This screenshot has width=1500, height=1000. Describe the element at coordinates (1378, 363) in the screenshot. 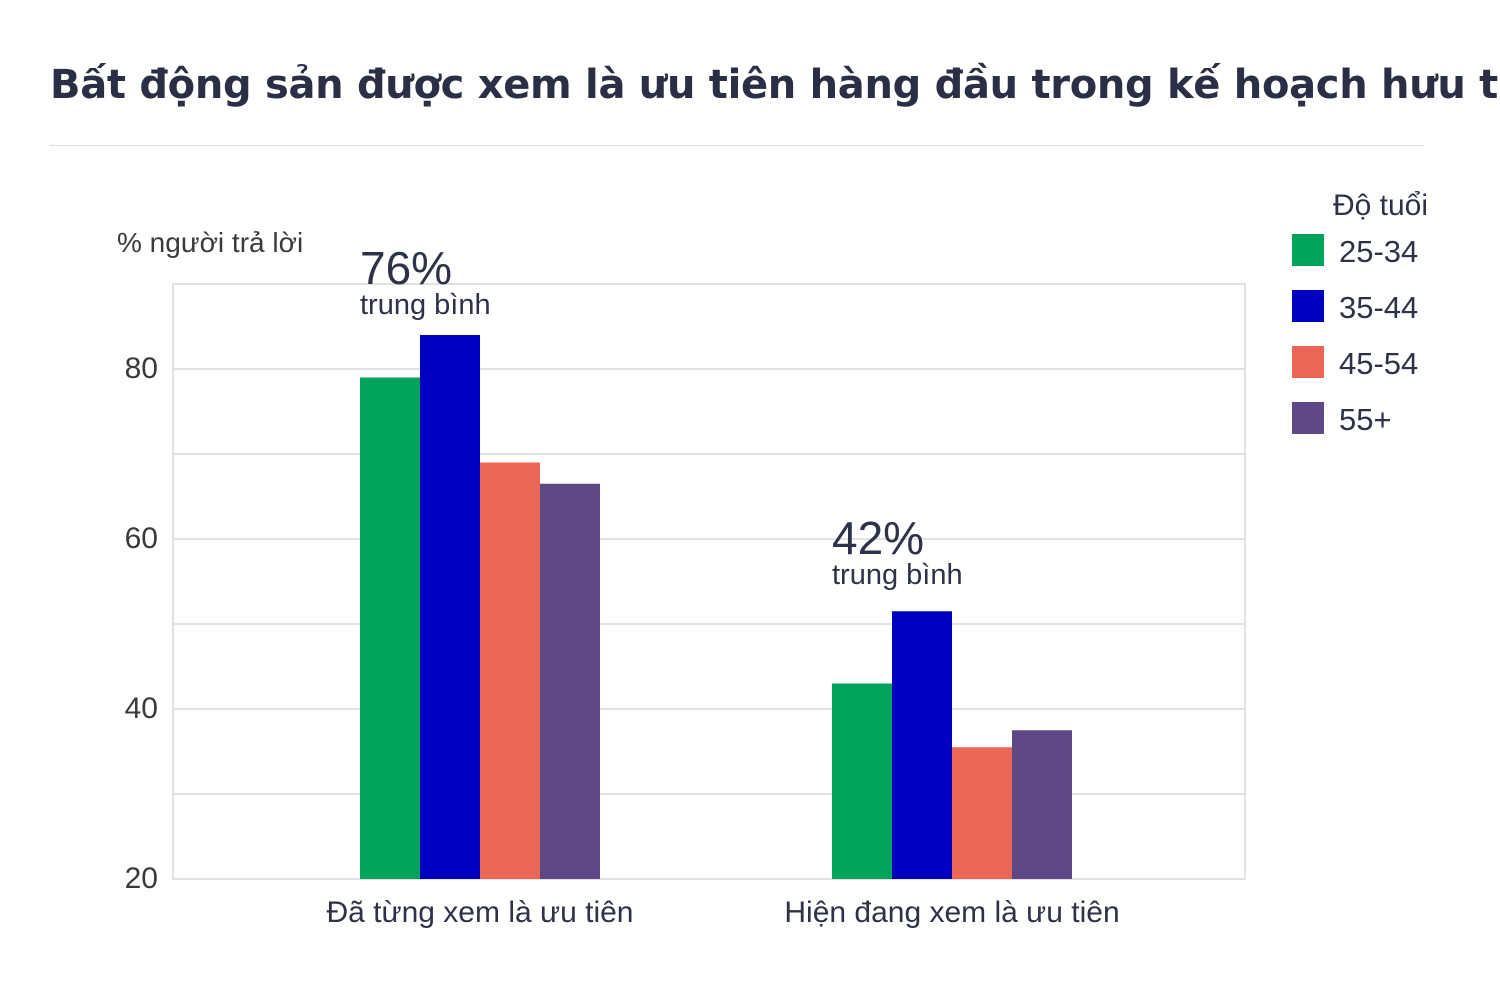

I see `legend-label: 45-54` at that location.